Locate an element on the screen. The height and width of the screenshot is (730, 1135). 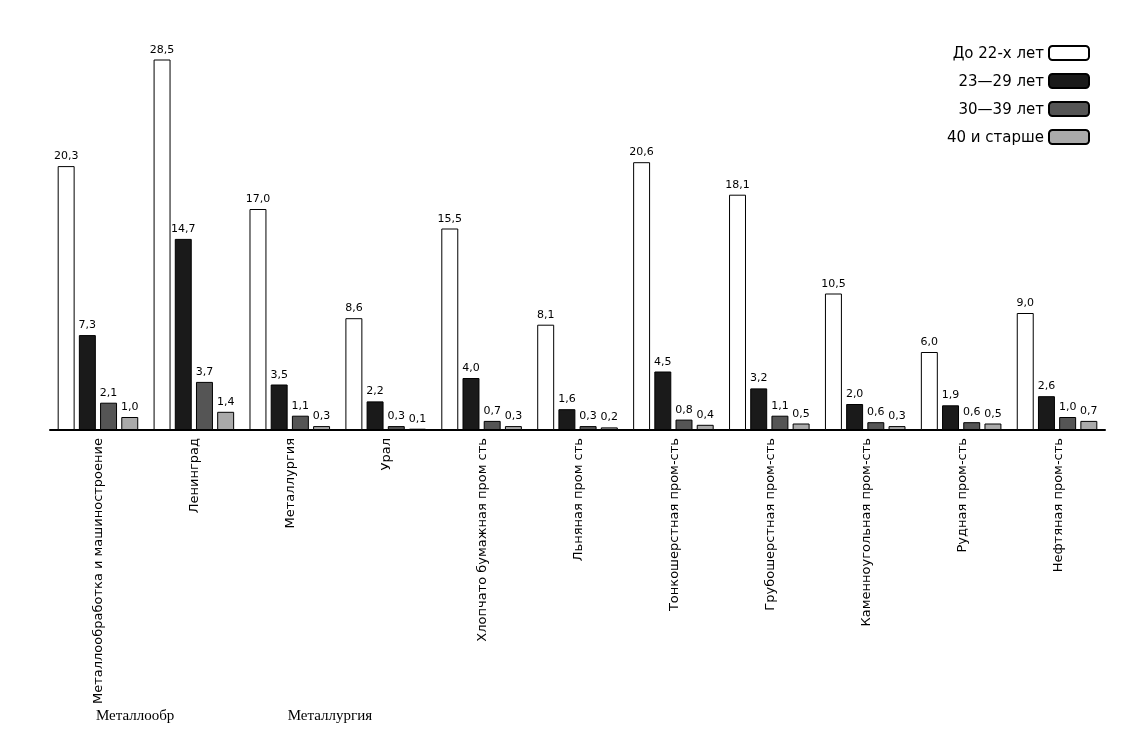
legend-label: 40 и старше is located at coordinates (995, 137).